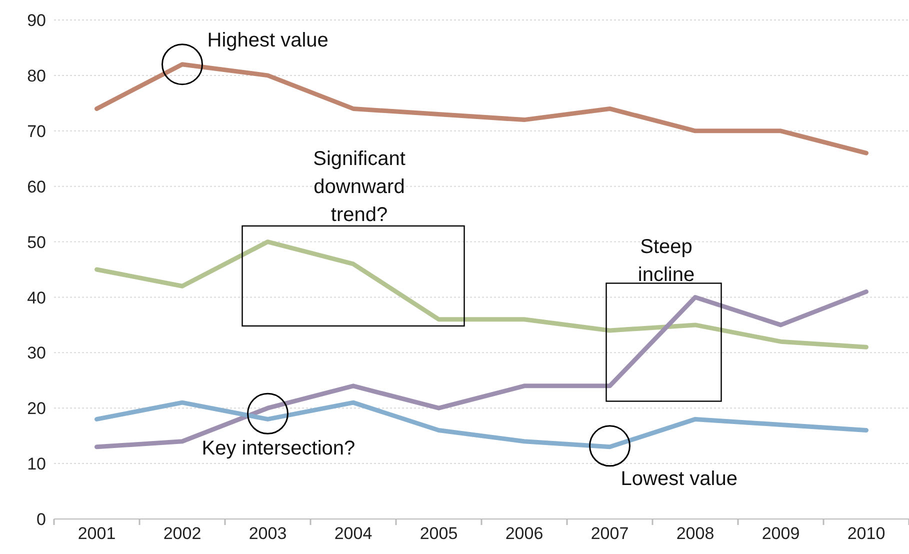 This screenshot has width=909, height=554. What do you see at coordinates (359, 187) in the screenshot?
I see `annotation: Significant downward trend?` at bounding box center [359, 187].